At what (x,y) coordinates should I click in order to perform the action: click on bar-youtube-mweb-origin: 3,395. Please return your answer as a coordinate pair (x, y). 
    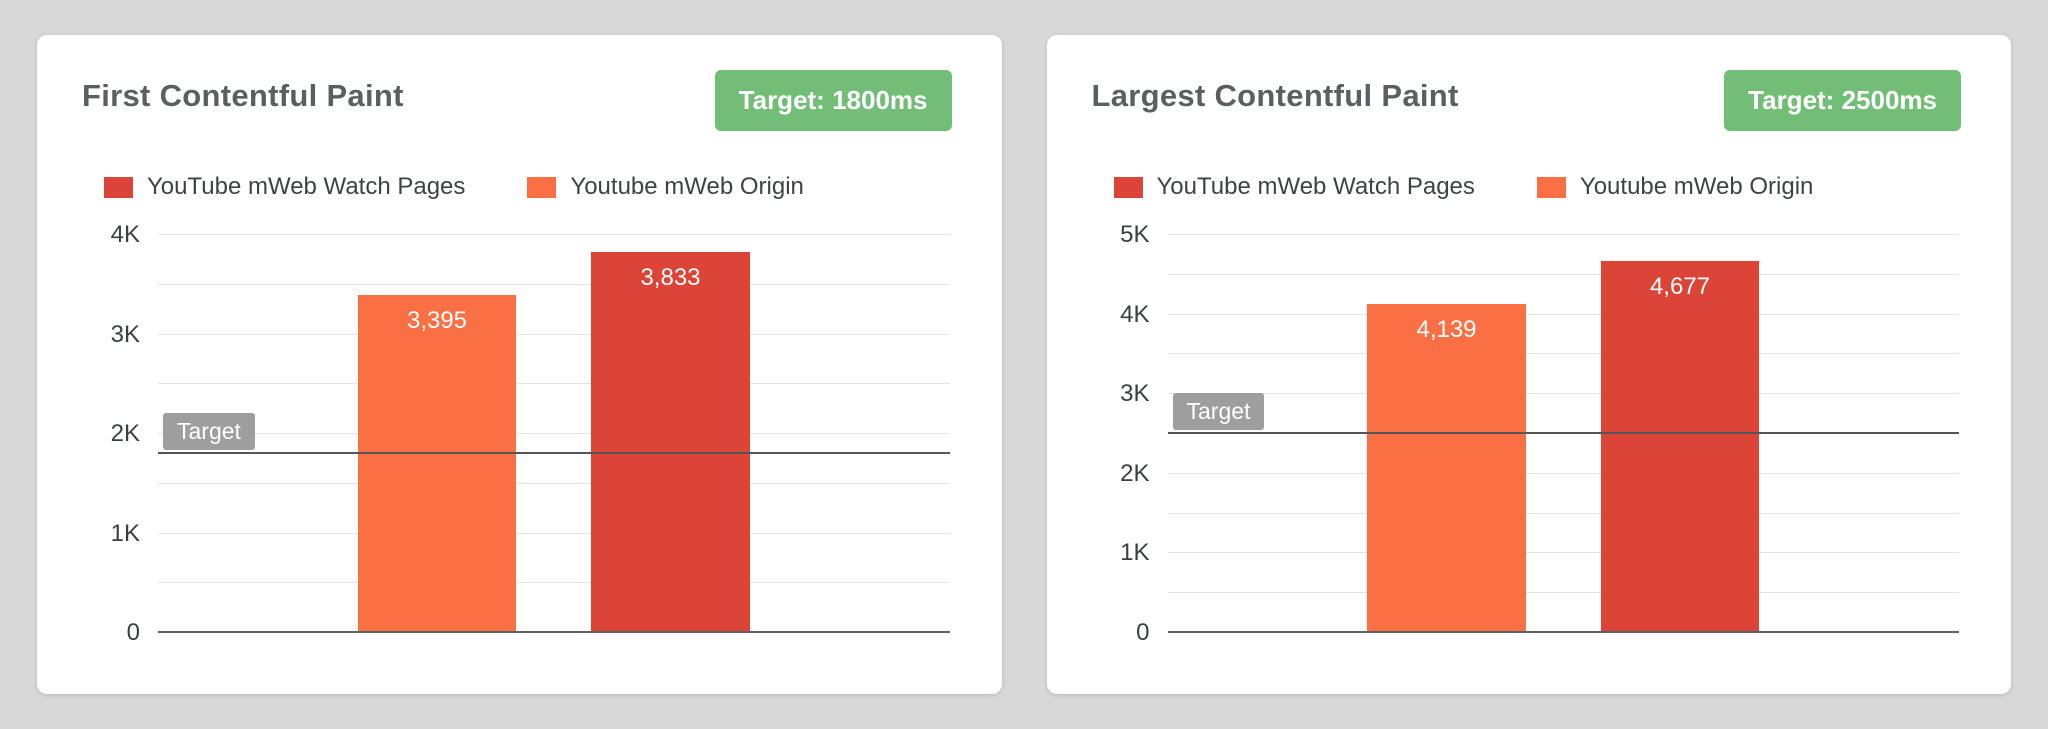
    Looking at the image, I should click on (437, 464).